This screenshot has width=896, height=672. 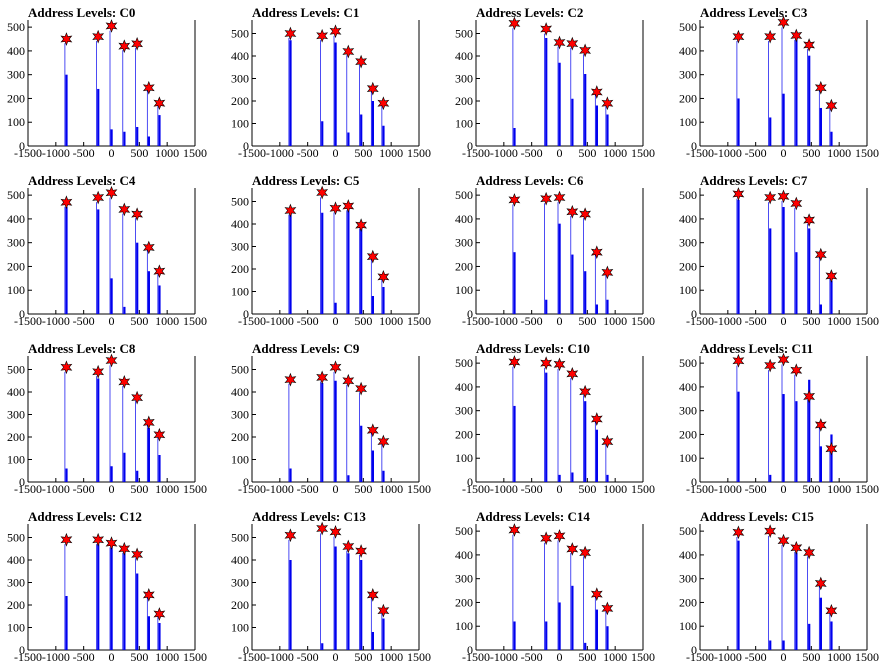 I want to click on chart-title: Address Levels: C10, so click(x=533, y=348).